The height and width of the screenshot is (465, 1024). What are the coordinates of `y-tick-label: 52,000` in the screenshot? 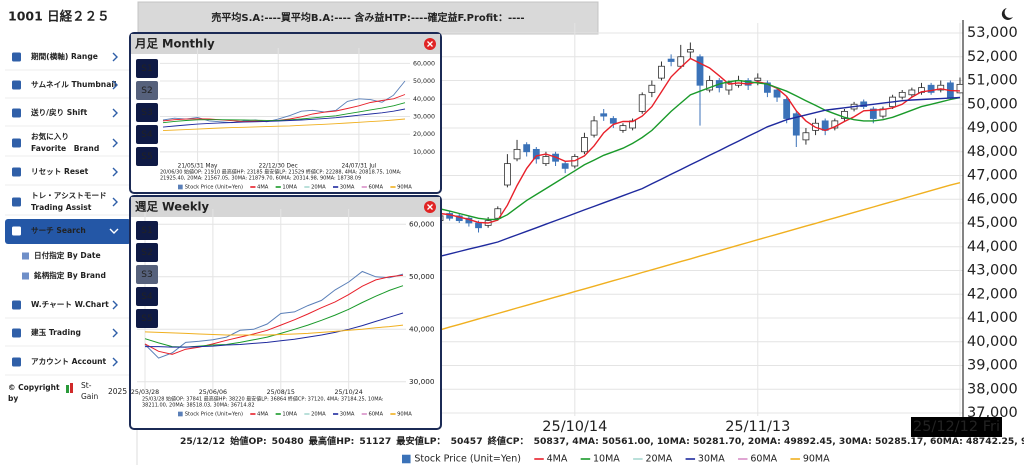 It's located at (992, 57).